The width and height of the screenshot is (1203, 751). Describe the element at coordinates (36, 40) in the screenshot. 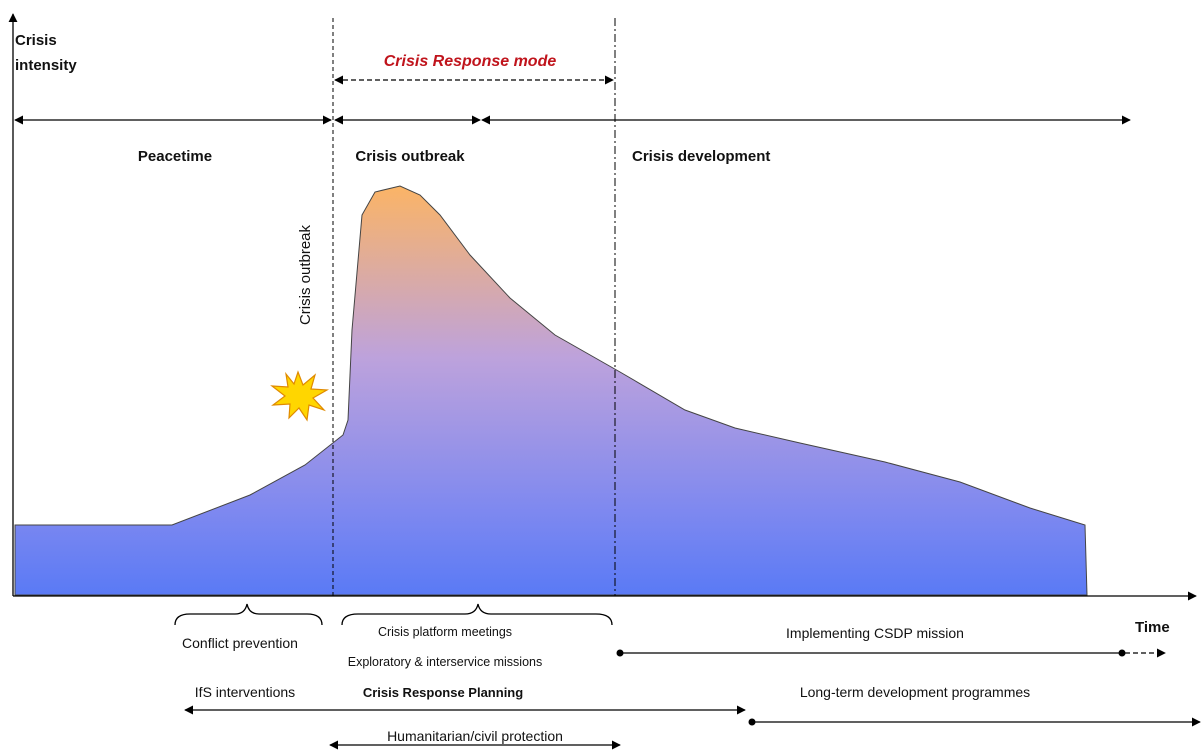

I see `y-axis-label: Crisis` at that location.